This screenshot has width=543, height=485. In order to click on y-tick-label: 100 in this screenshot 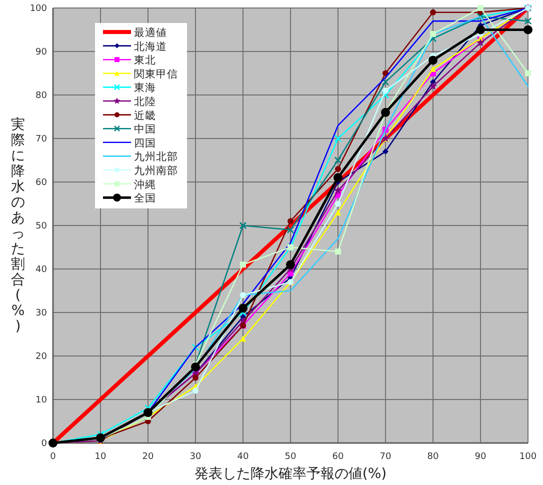, I will do `click(39, 9)`.